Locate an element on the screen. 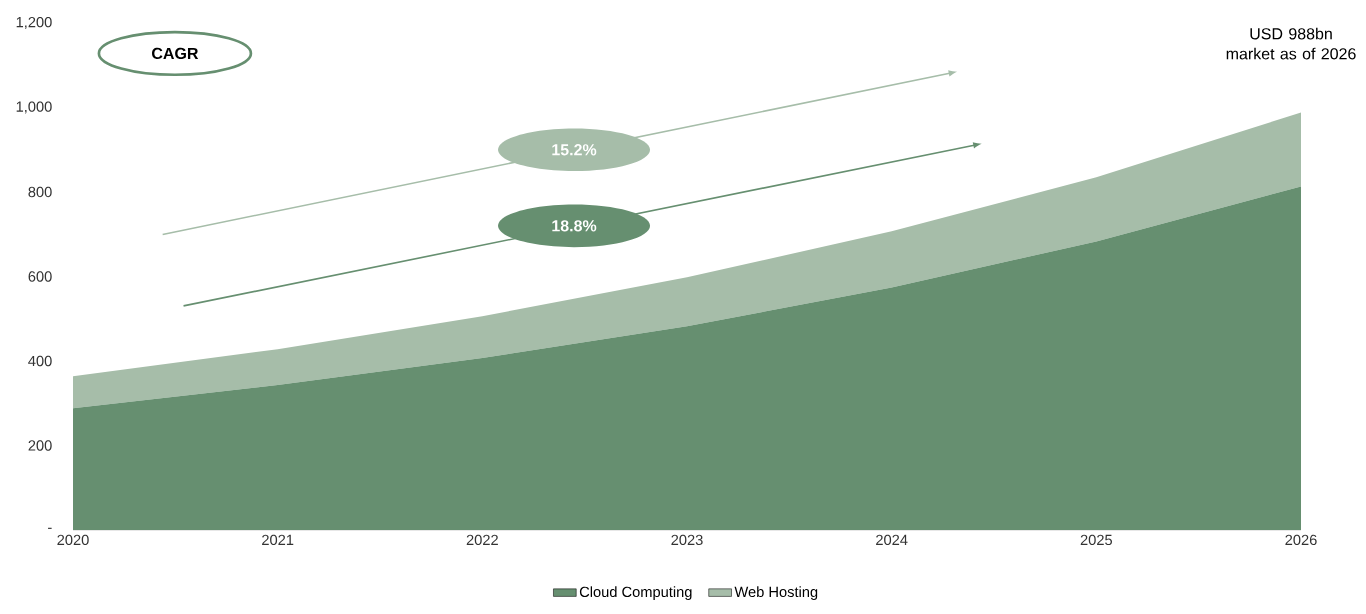  annotation: 18.8% is located at coordinates (574, 226).